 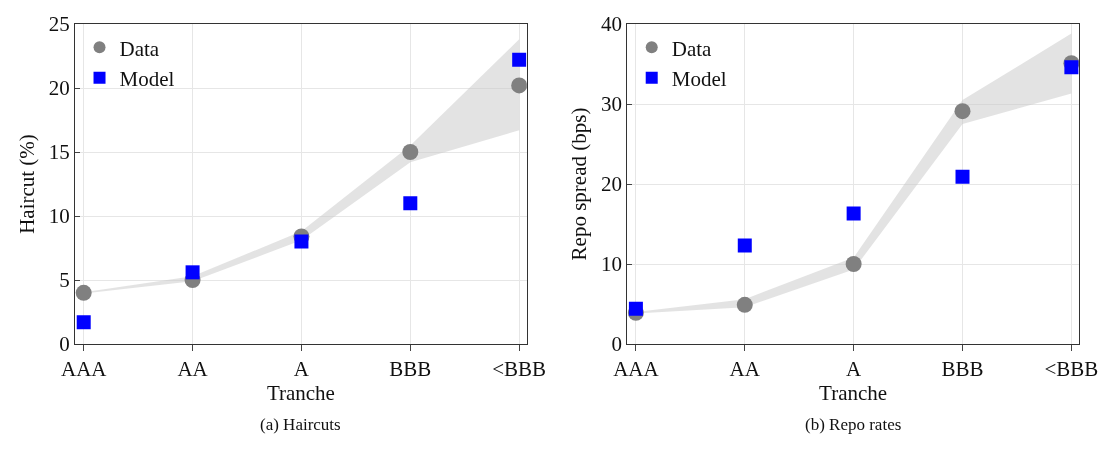 I want to click on y-tick-label: 25, so click(x=59, y=24).